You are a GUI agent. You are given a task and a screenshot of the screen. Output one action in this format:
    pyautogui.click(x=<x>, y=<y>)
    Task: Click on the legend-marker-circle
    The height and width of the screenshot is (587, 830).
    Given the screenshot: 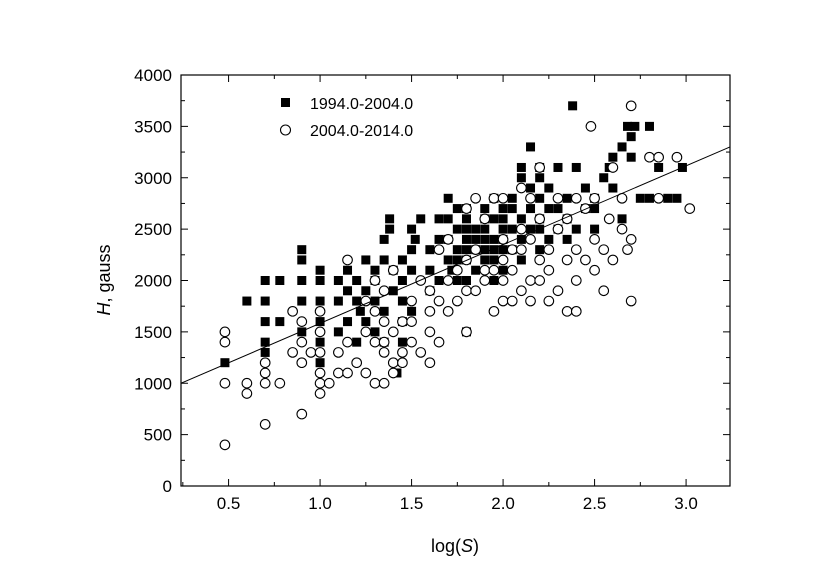 What is the action you would take?
    pyautogui.click(x=285, y=130)
    